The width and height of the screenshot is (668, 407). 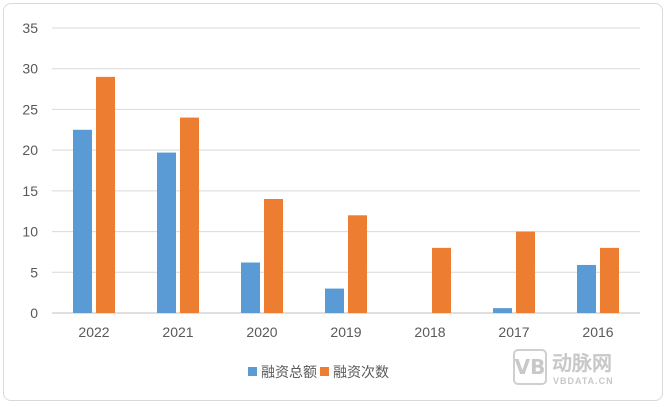 What do you see at coordinates (429, 332) in the screenshot?
I see `x-tick-label: 2018` at bounding box center [429, 332].